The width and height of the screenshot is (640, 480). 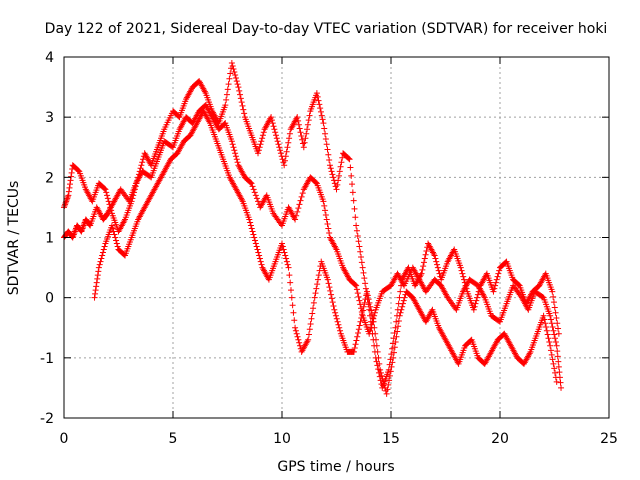 I want to click on x-tick-label: 10, so click(x=282, y=439).